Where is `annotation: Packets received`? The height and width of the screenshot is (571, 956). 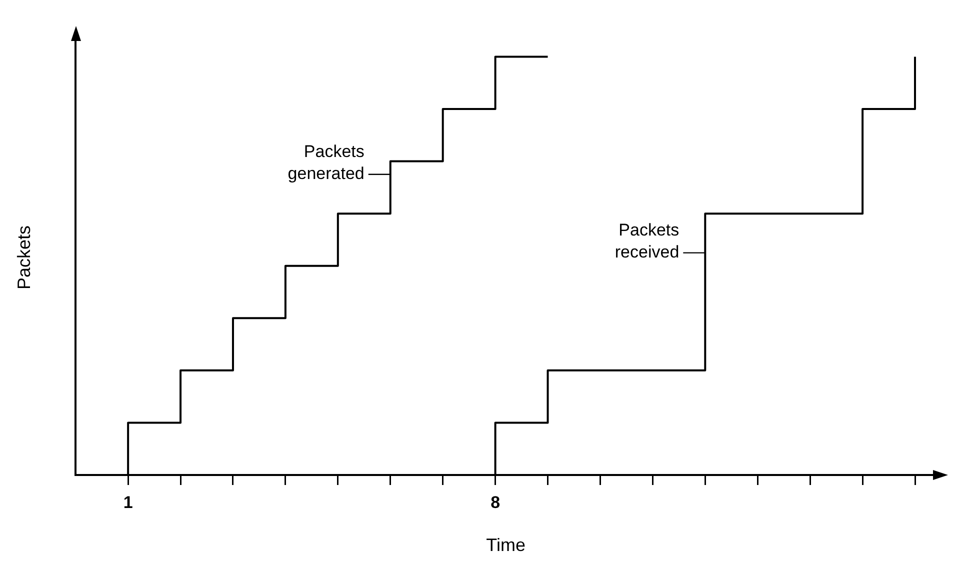
annotation: Packets received is located at coordinates (647, 241).